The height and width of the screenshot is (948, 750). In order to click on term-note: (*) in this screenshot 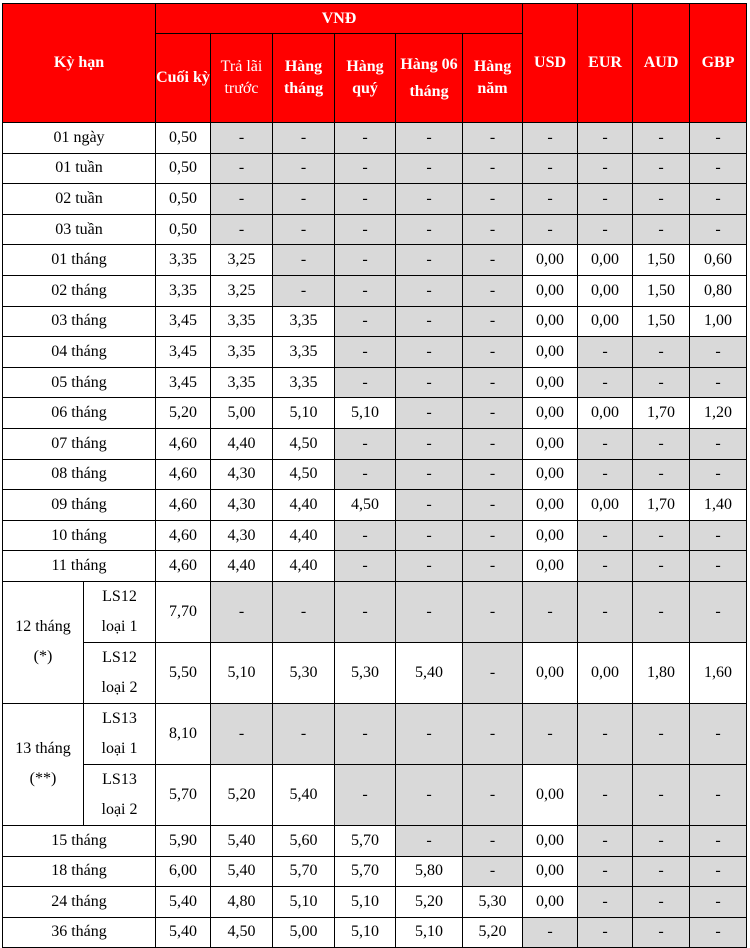, I will do `click(43, 657)`.